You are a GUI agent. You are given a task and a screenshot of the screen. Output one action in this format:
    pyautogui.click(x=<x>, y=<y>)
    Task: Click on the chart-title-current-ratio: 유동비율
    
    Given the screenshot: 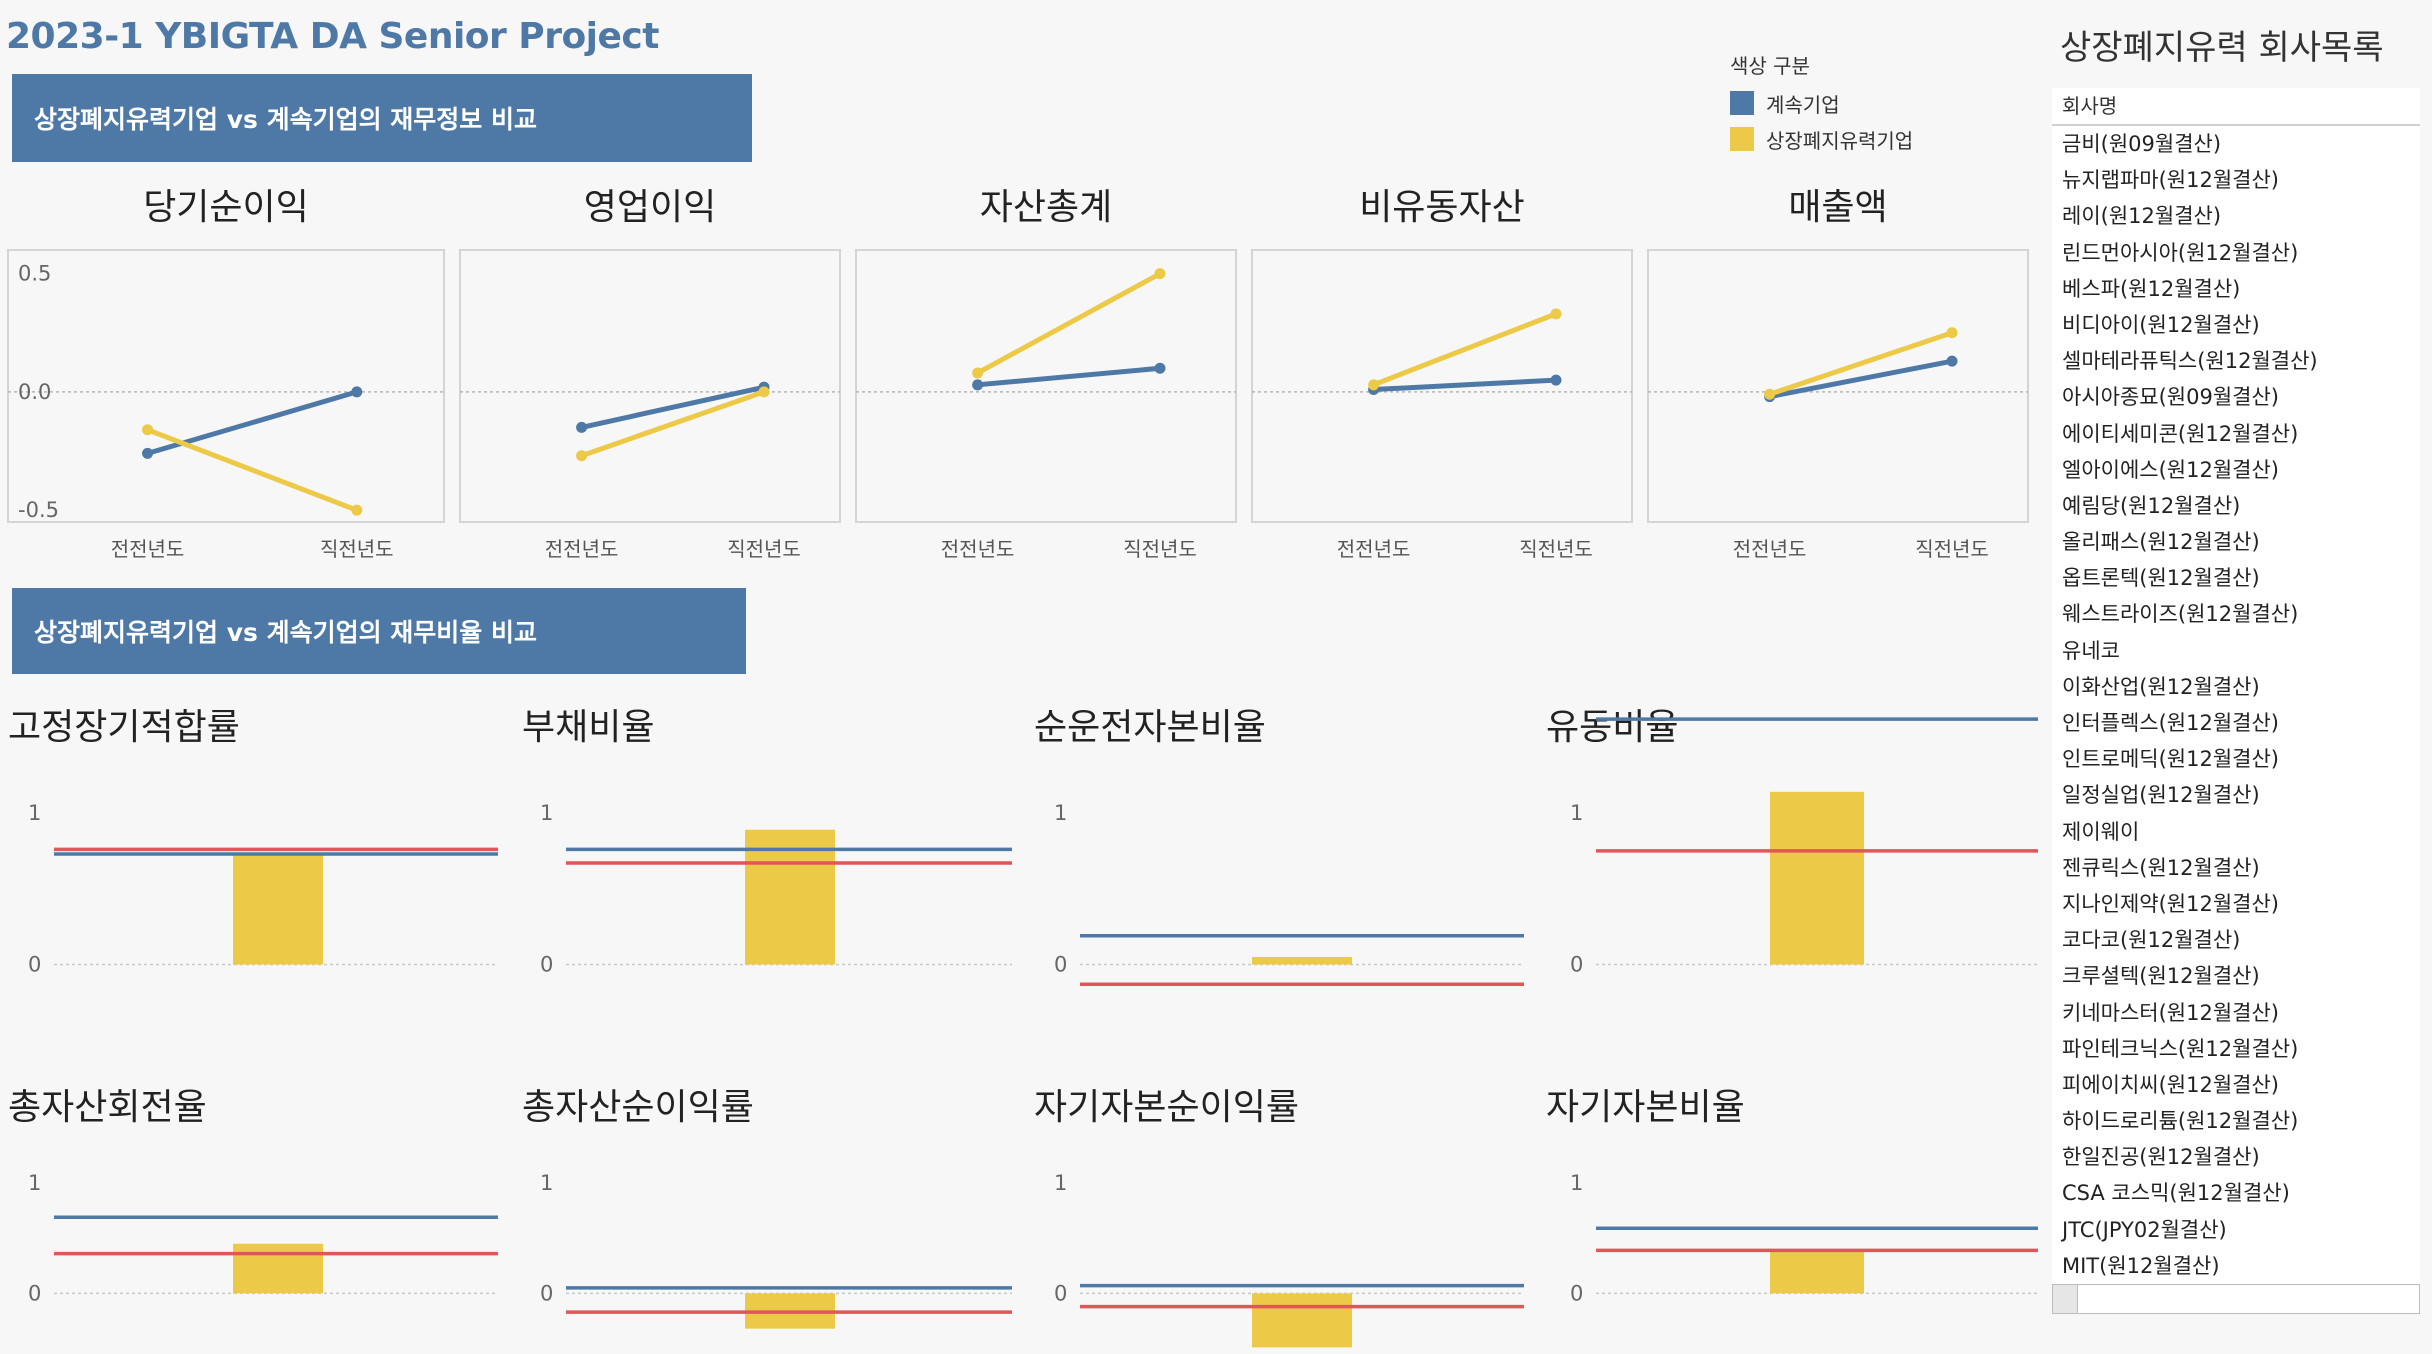 What is the action you would take?
    pyautogui.click(x=1612, y=727)
    